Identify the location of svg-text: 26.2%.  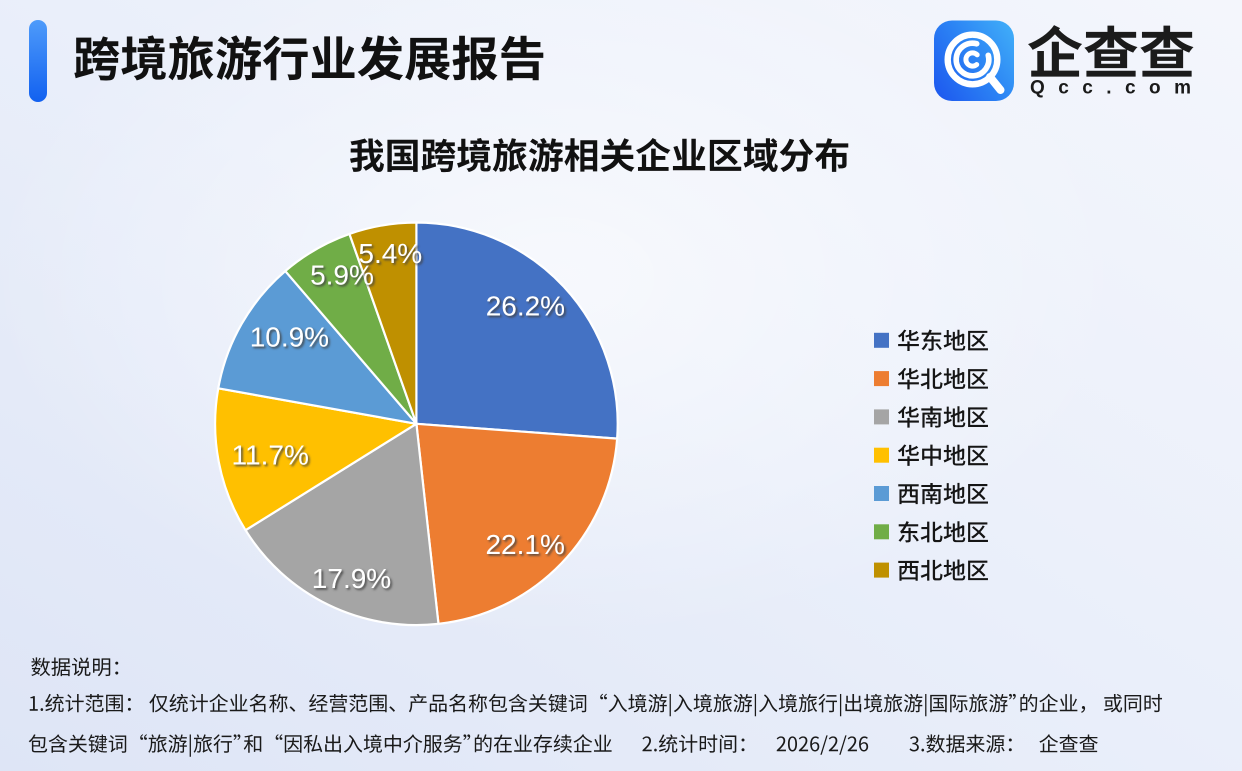
(525, 305).